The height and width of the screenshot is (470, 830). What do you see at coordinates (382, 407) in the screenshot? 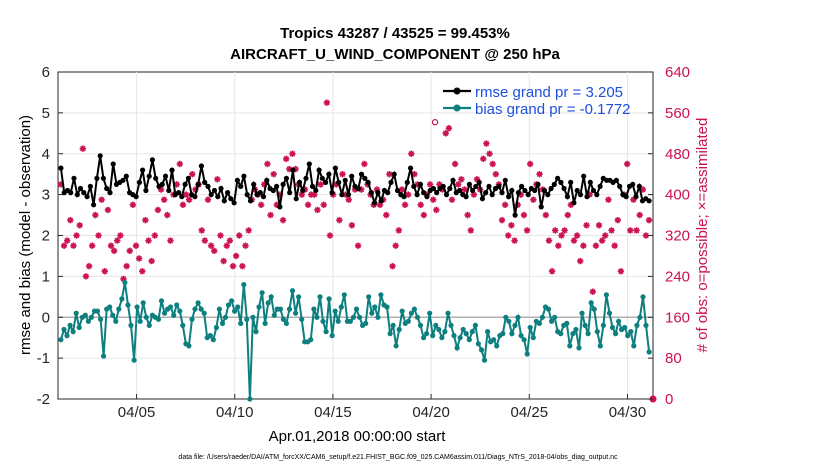
I see `x-axis-ticks: 04/05 04/10 04/15 04/20 04/25 04/30` at bounding box center [382, 407].